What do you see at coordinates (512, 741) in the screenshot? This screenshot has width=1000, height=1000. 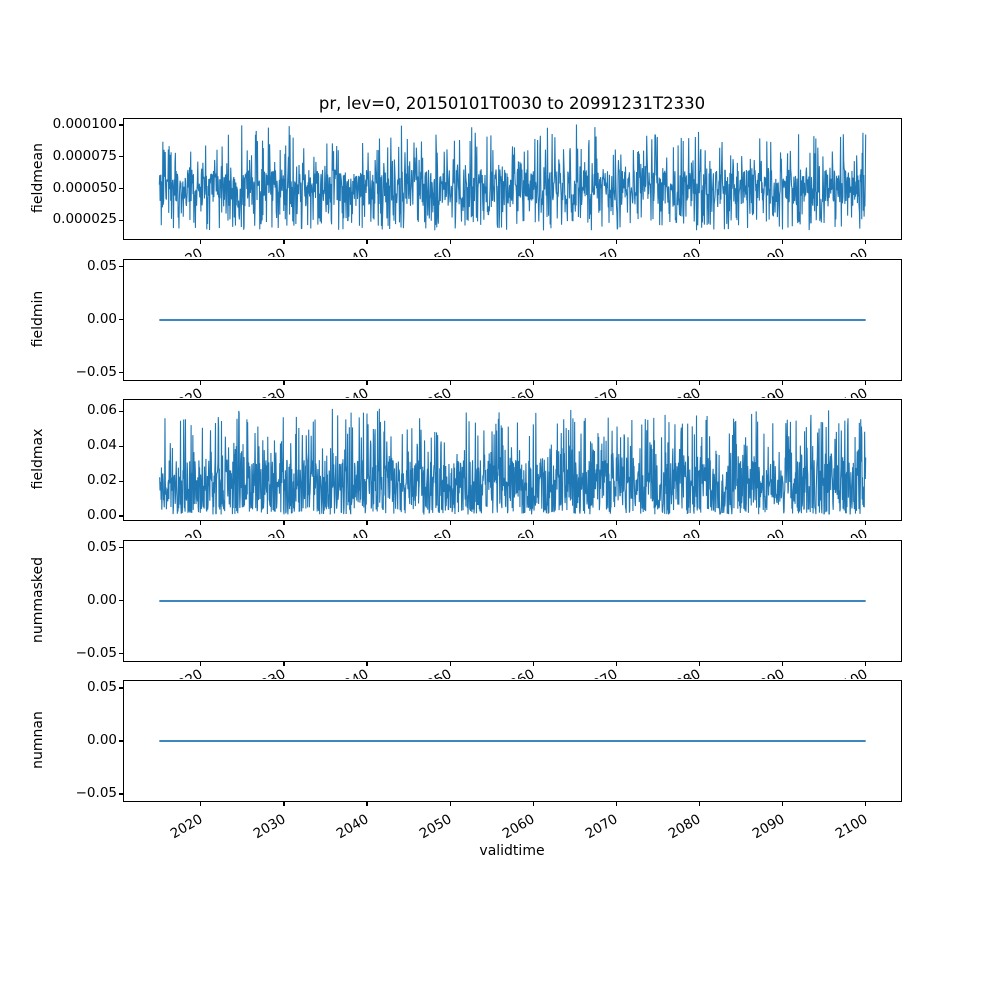 I see `series-canvas-numnan` at bounding box center [512, 741].